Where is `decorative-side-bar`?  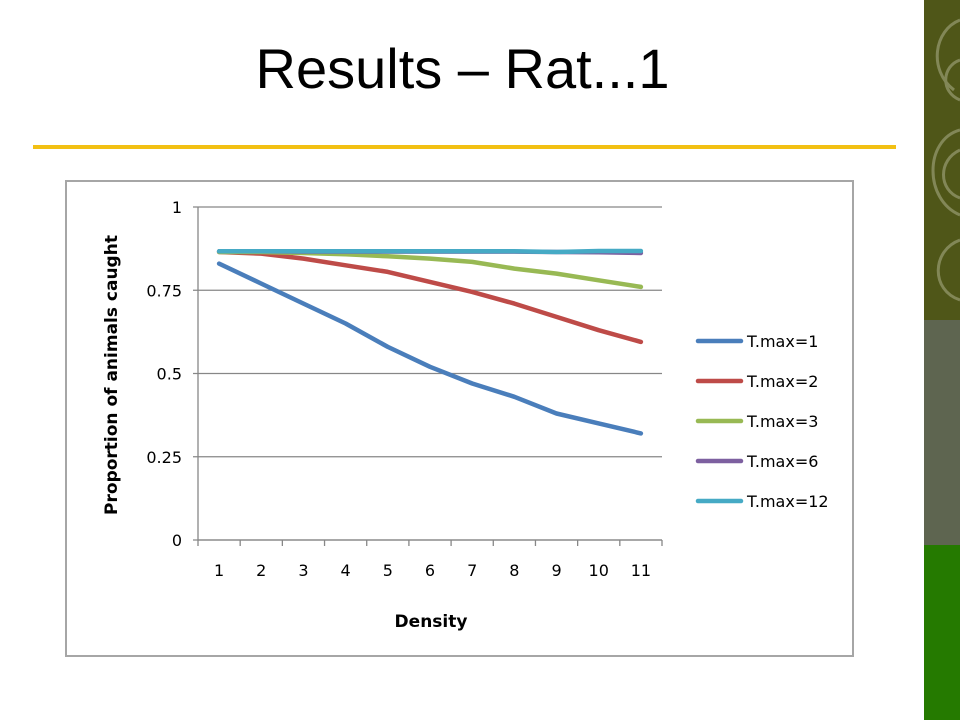
decorative-side-bar is located at coordinates (942, 360).